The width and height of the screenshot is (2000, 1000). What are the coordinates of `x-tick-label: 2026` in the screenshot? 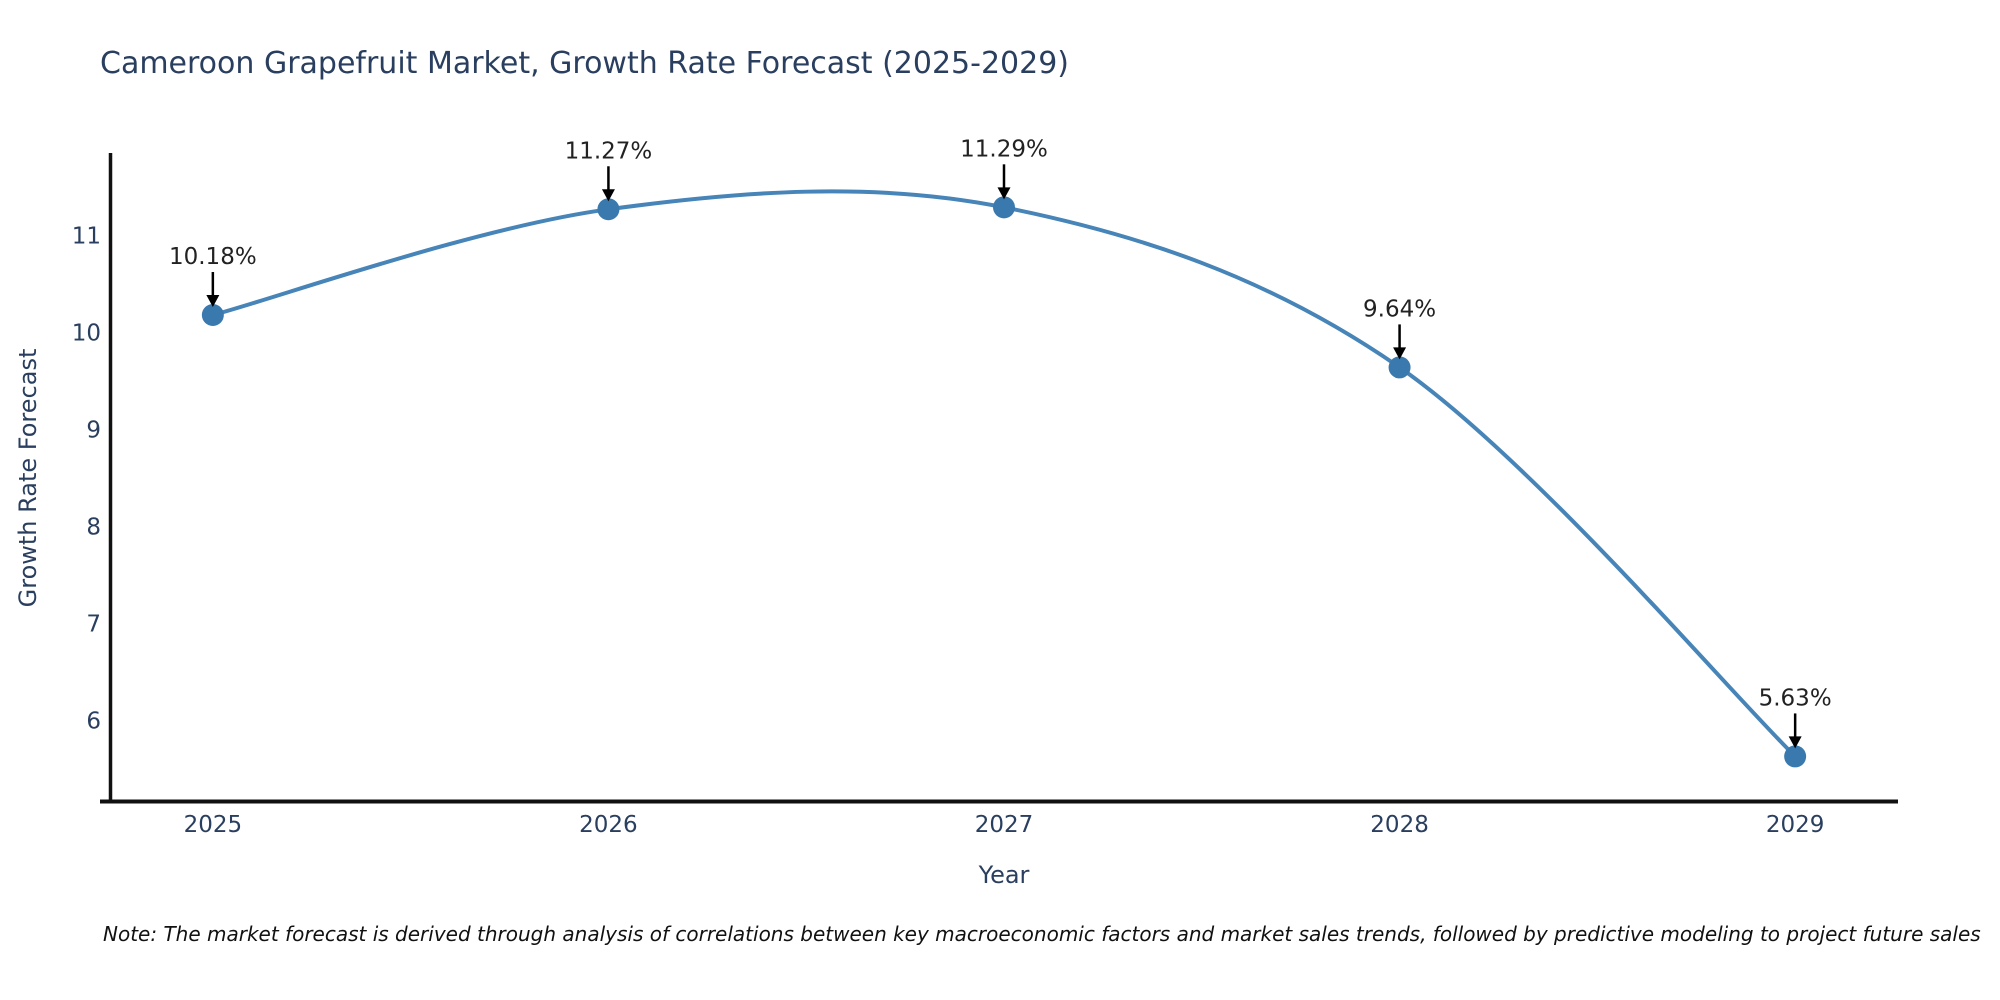 It's located at (608, 825).